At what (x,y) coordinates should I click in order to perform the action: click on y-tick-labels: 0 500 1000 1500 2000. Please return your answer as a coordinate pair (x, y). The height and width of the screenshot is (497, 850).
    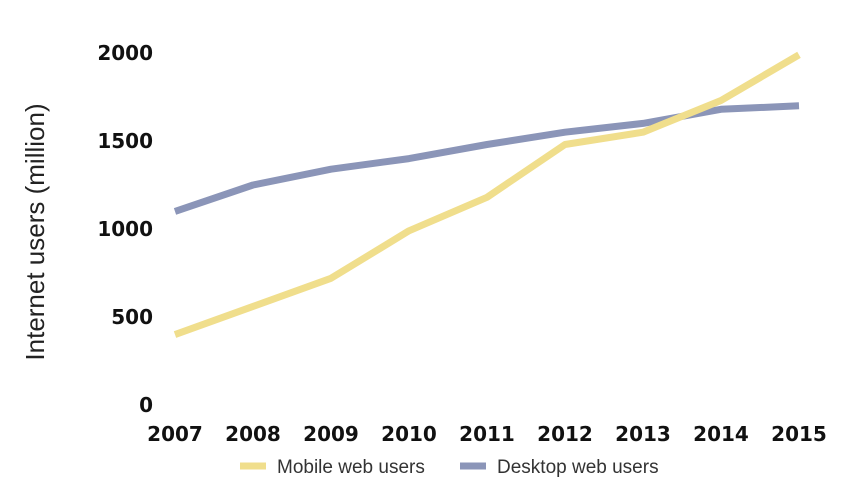
    Looking at the image, I should click on (125, 229).